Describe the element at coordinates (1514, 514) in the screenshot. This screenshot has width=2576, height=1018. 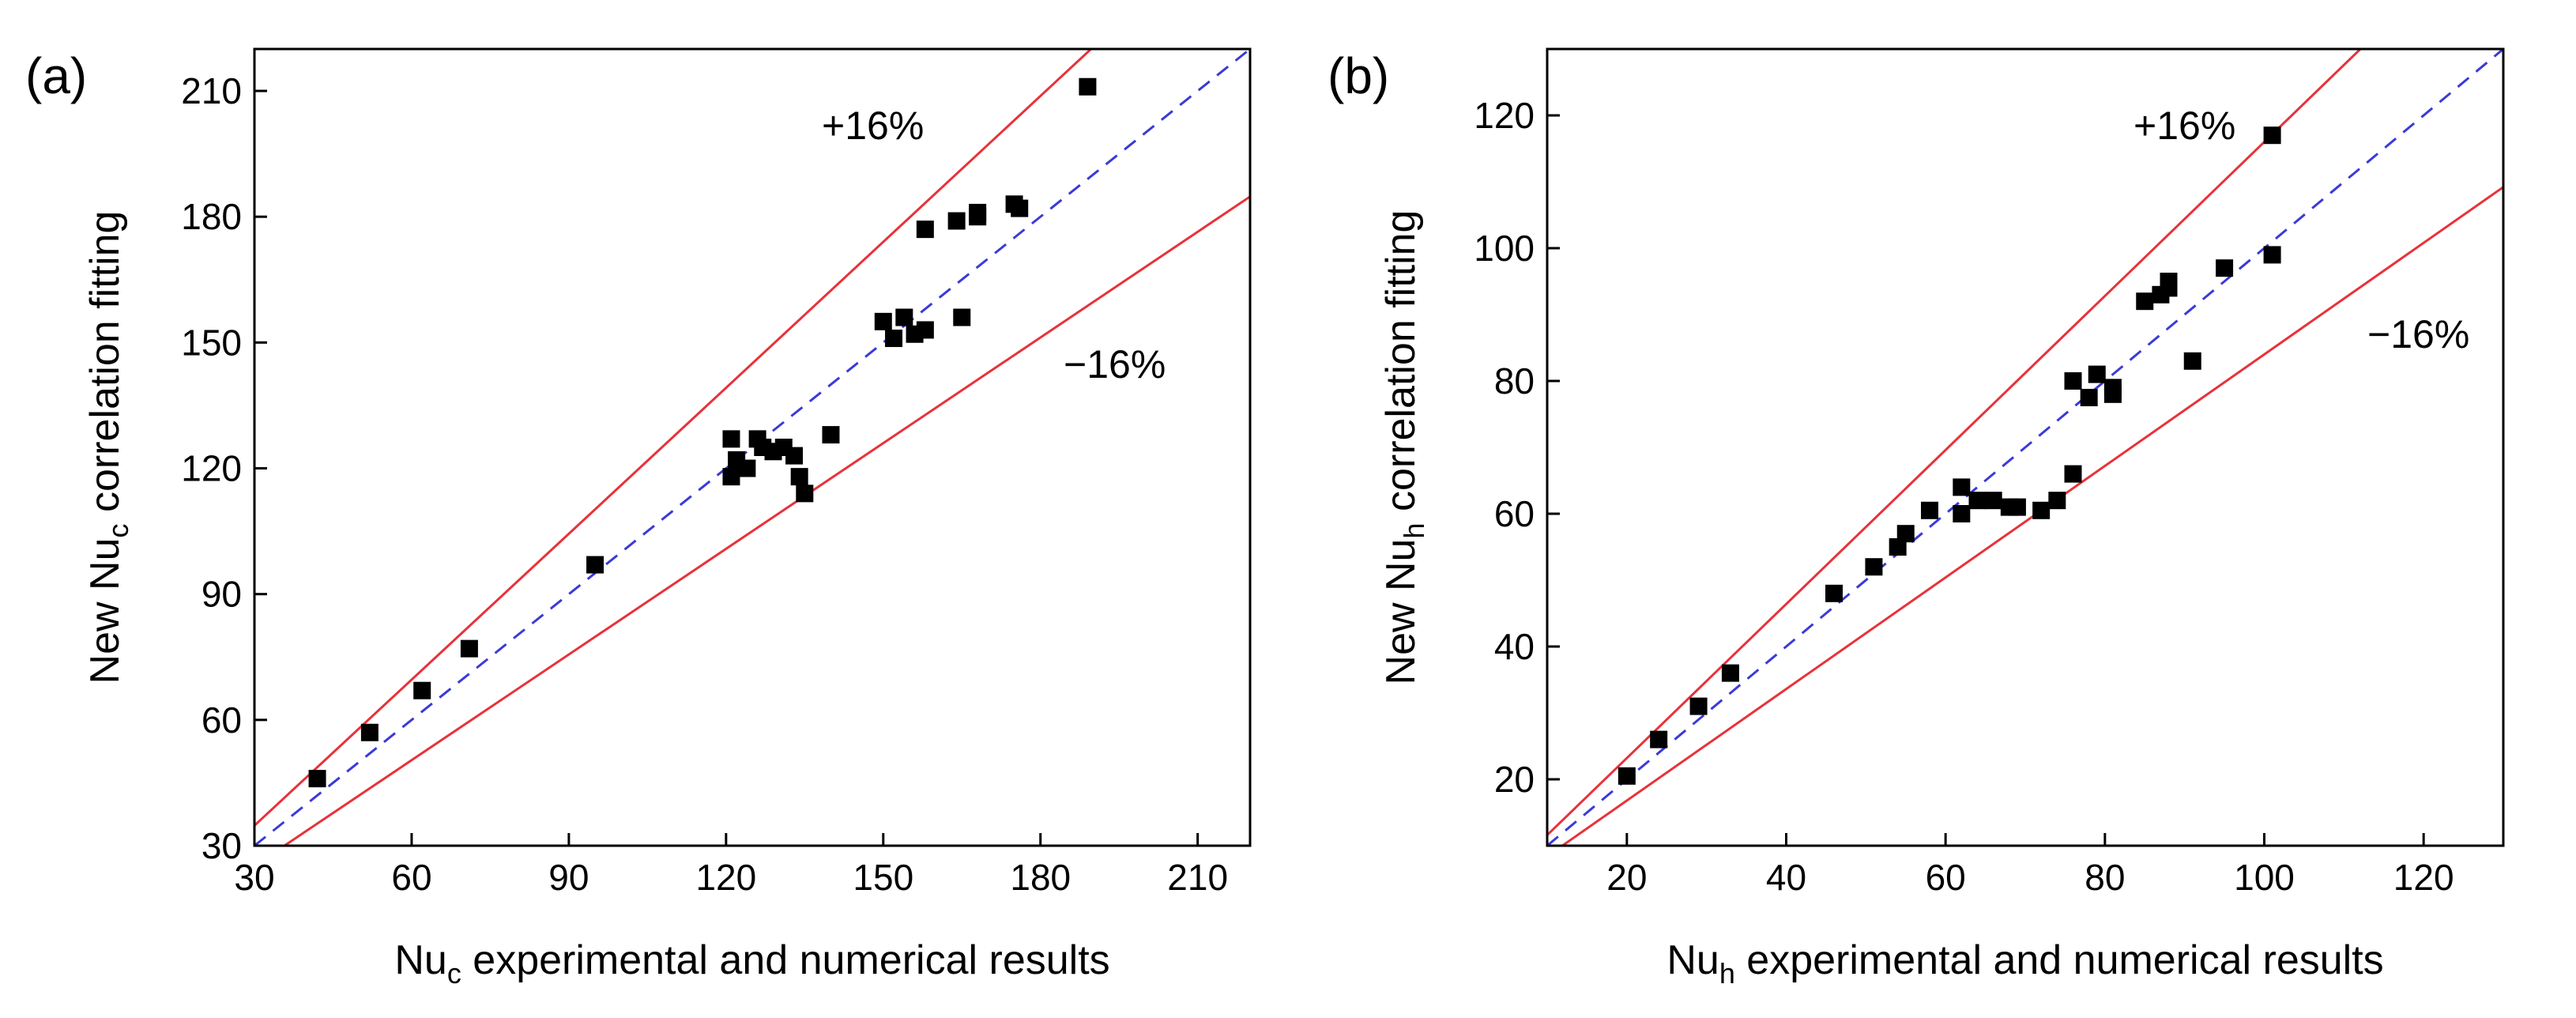
I see `panel-b-y-tick-label-2: 60` at that location.